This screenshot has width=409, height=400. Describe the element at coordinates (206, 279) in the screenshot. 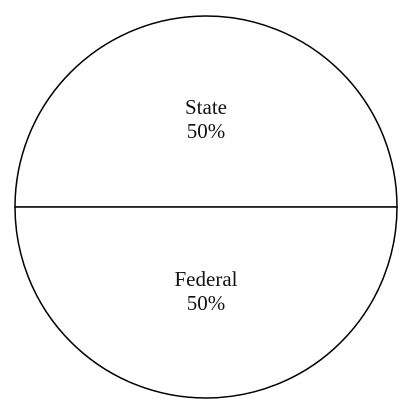

I see `slice-label: Federal` at that location.